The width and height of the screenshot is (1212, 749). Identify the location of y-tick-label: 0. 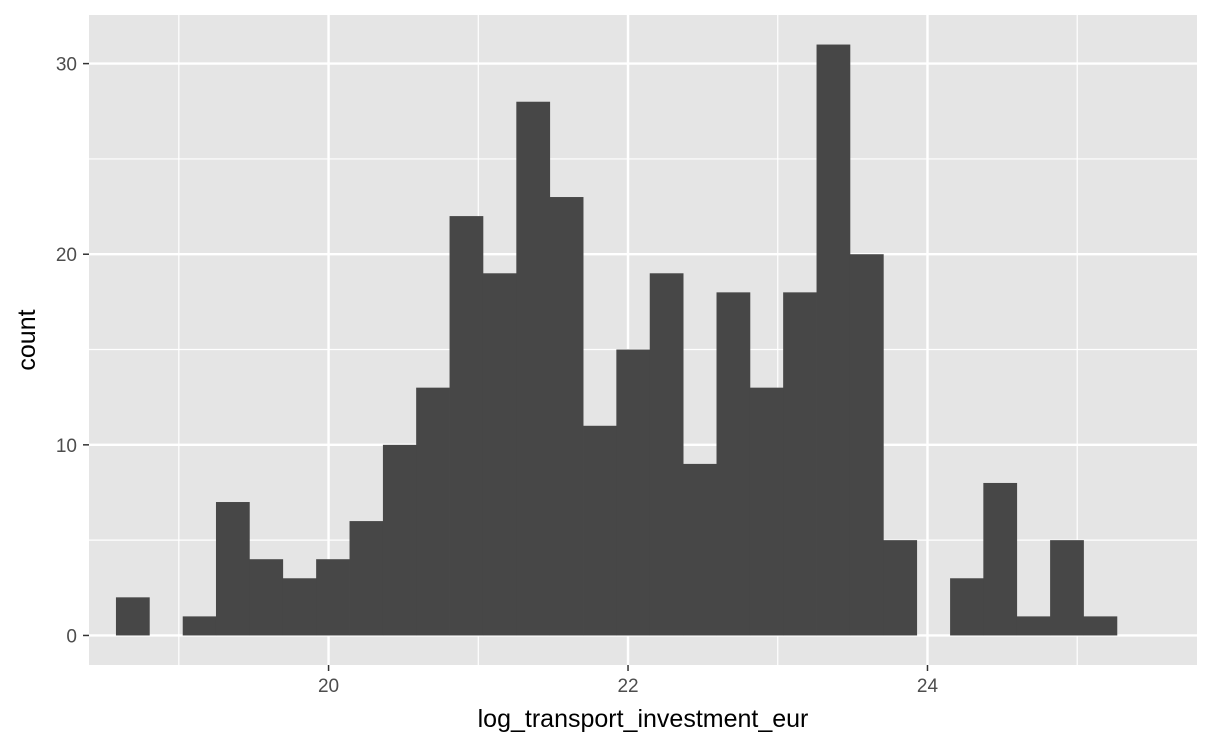
(71, 636).